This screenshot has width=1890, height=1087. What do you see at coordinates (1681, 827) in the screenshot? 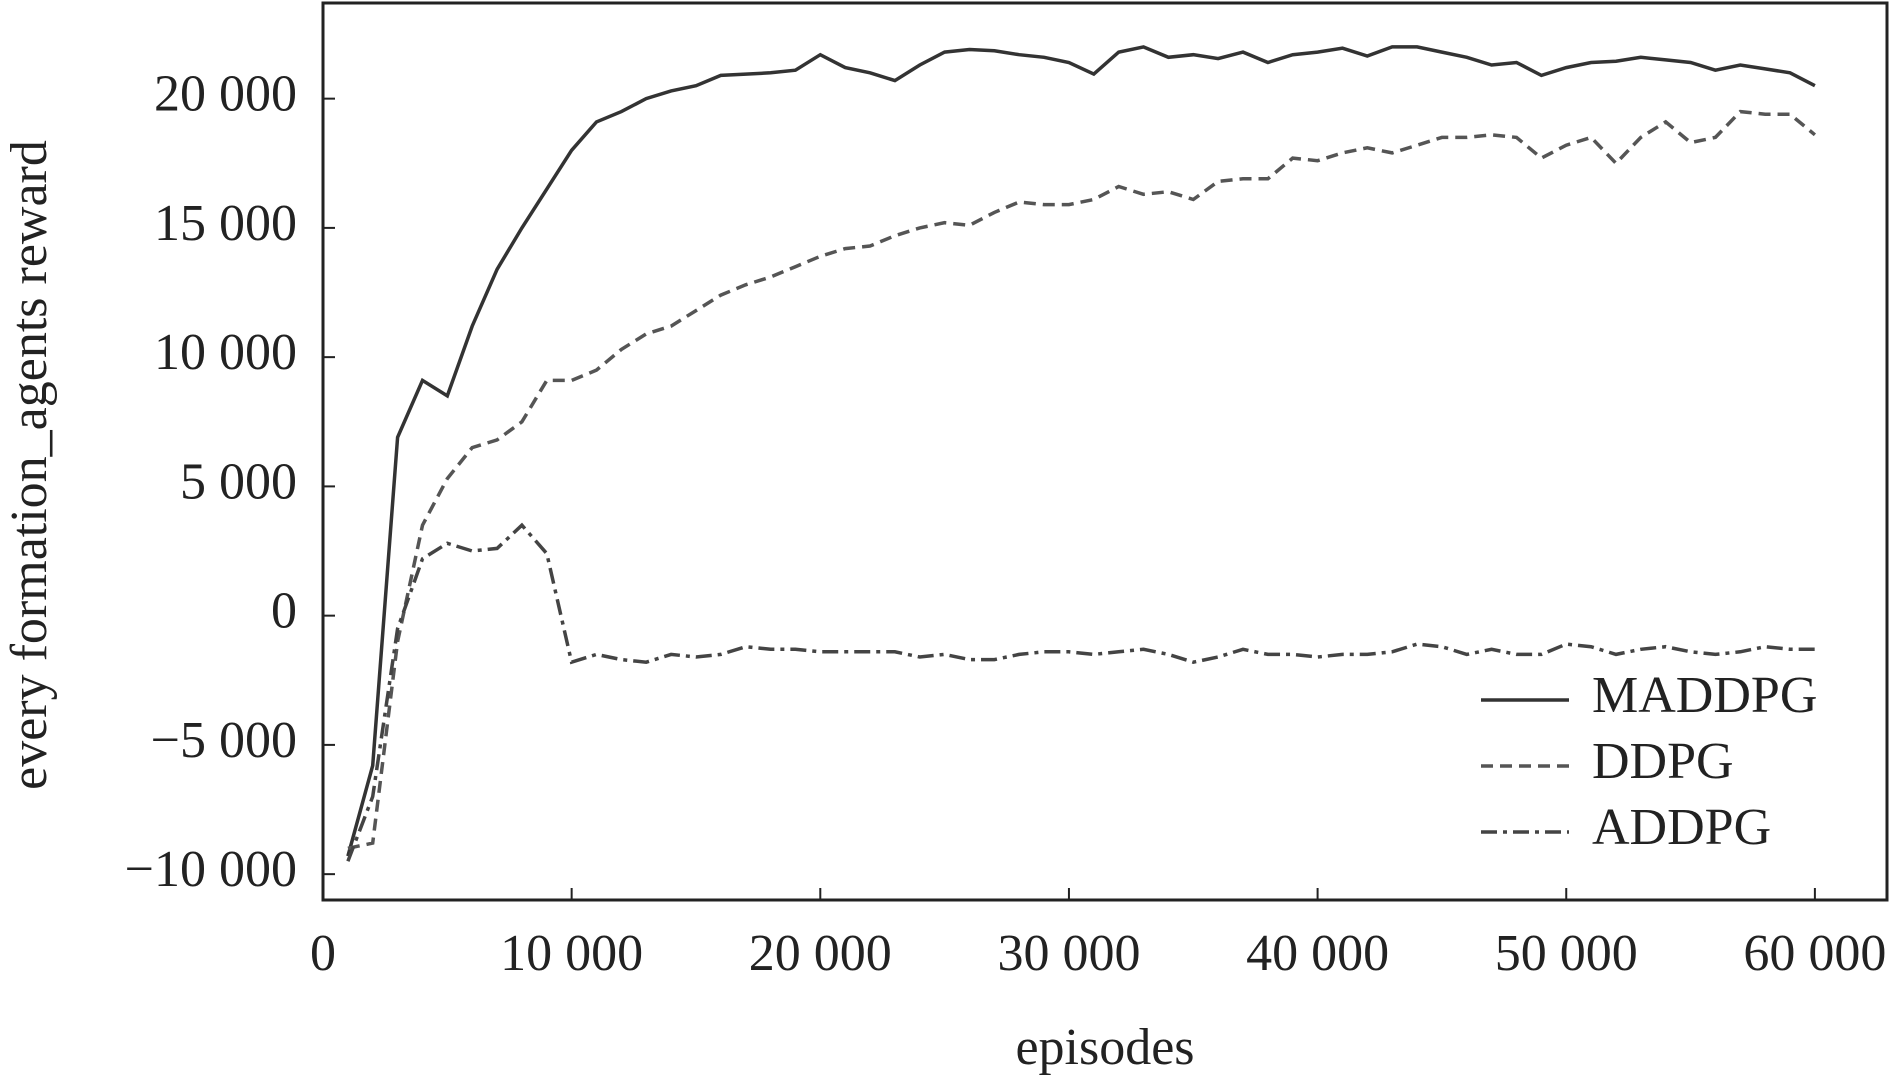
I see `legend-label: ADDPG` at bounding box center [1681, 827].